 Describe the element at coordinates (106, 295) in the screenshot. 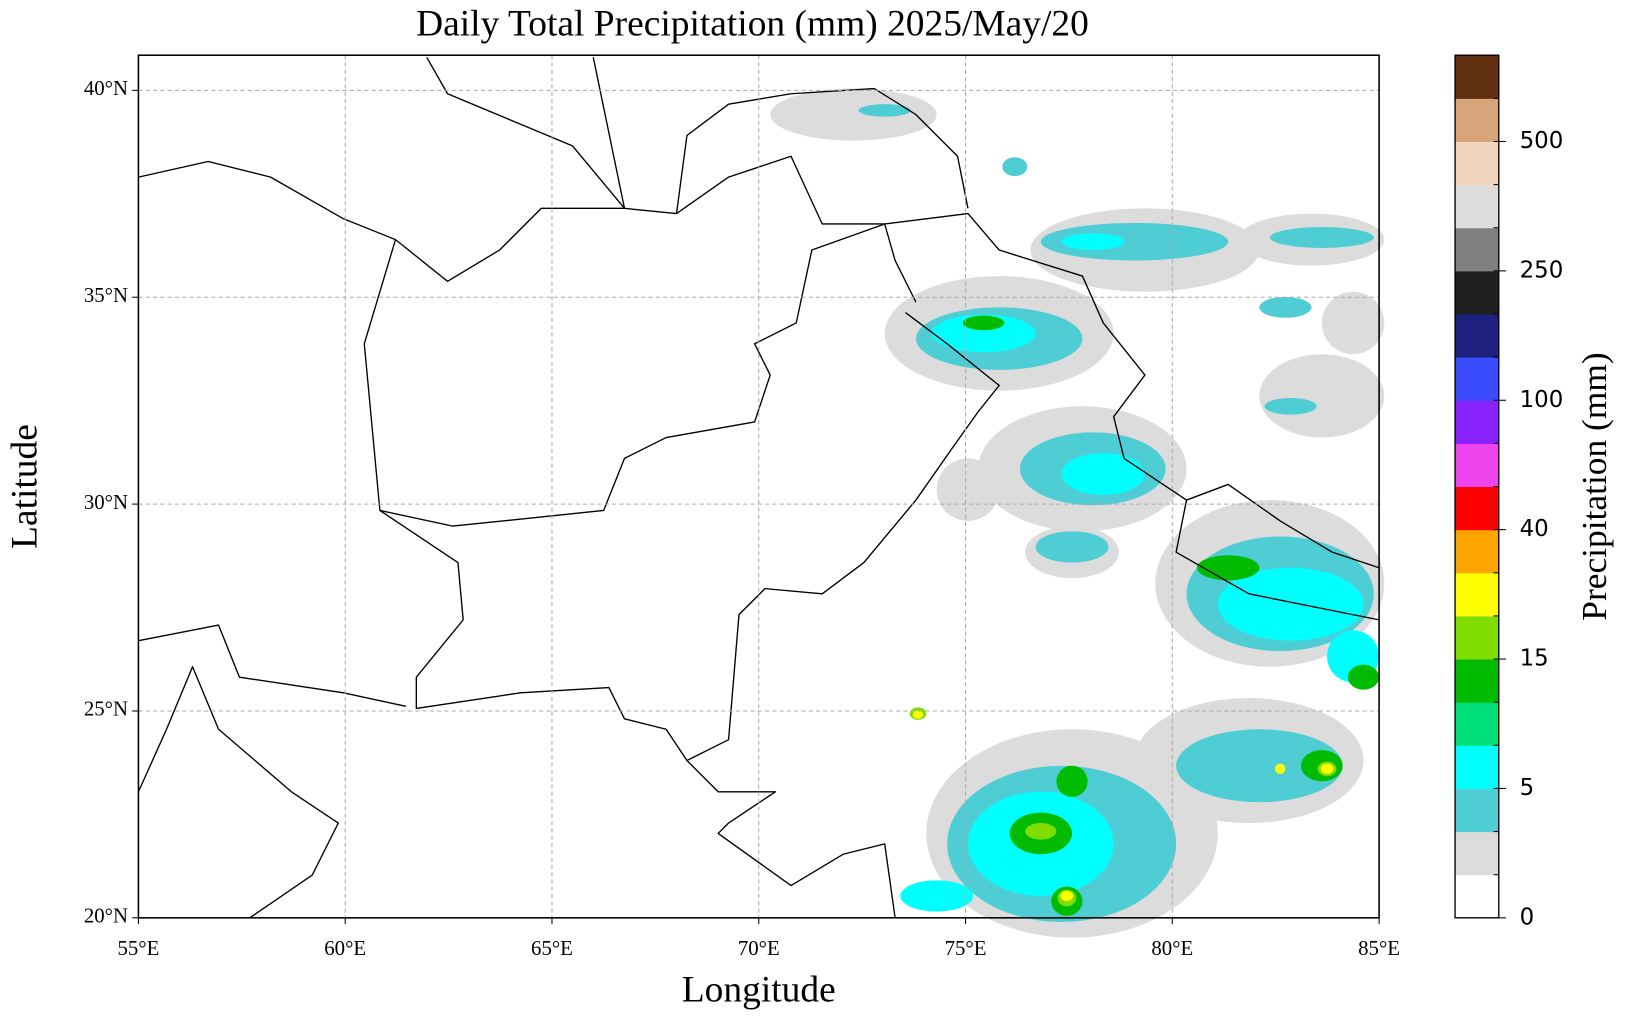

I see `y-tick-label: 35°N` at that location.